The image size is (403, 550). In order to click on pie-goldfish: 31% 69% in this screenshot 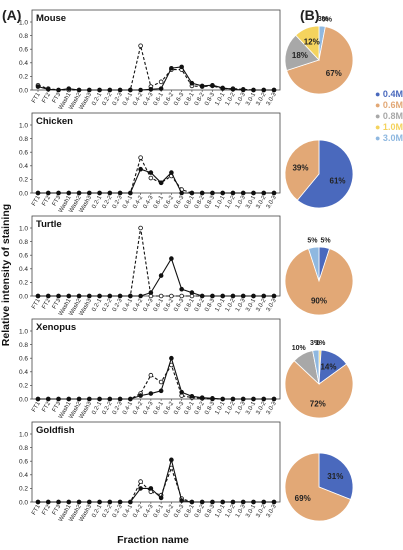, I will do `click(319, 487)`.